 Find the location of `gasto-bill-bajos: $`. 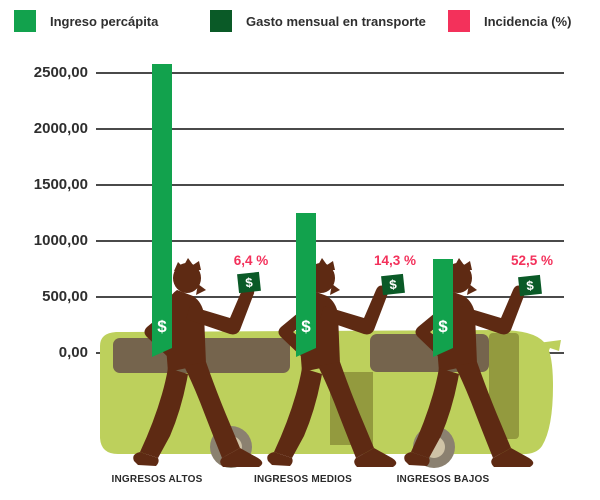

gasto-bill-bajos: $ is located at coordinates (530, 285).